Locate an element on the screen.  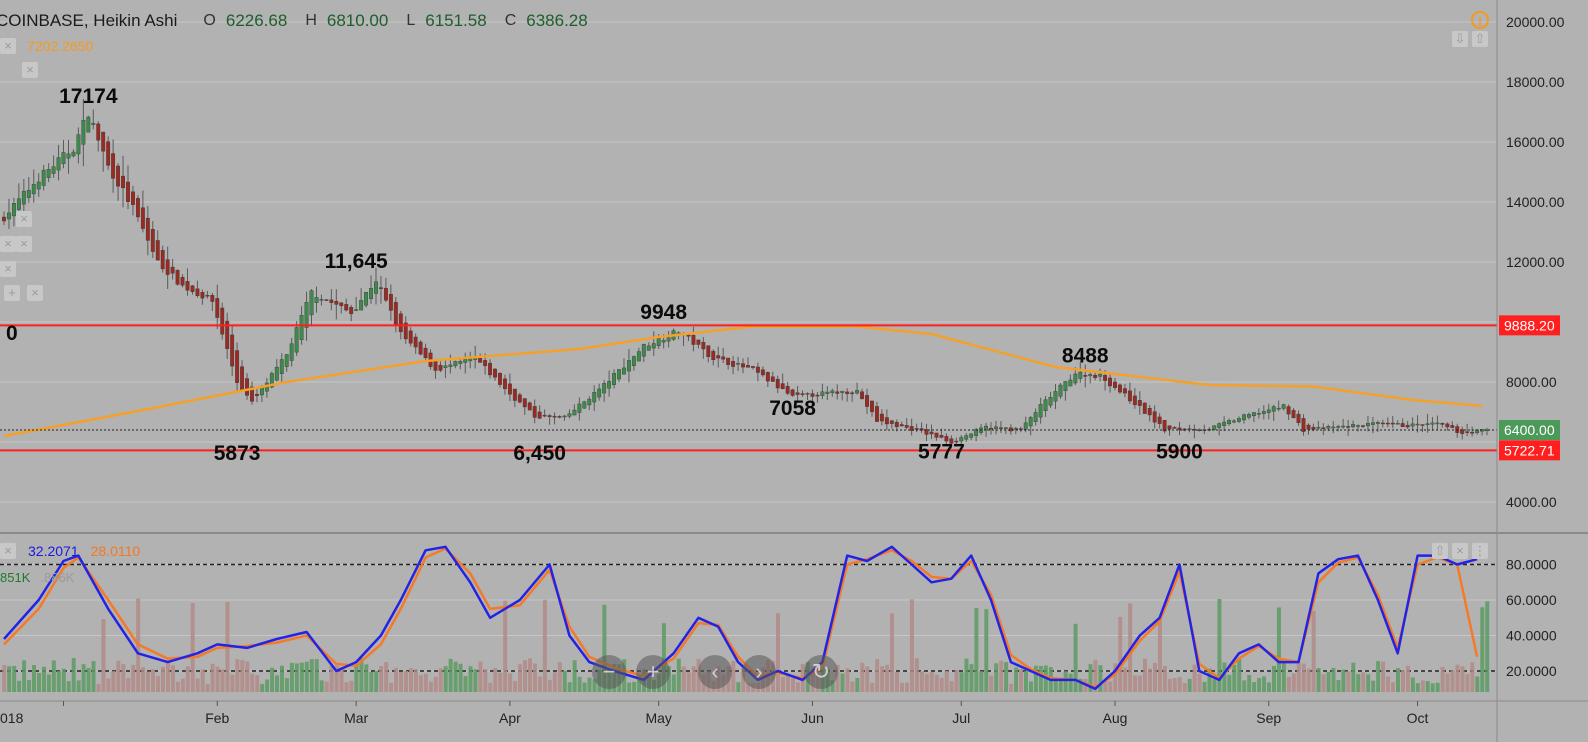
time-axis-tick-label: Mar is located at coordinates (356, 718).